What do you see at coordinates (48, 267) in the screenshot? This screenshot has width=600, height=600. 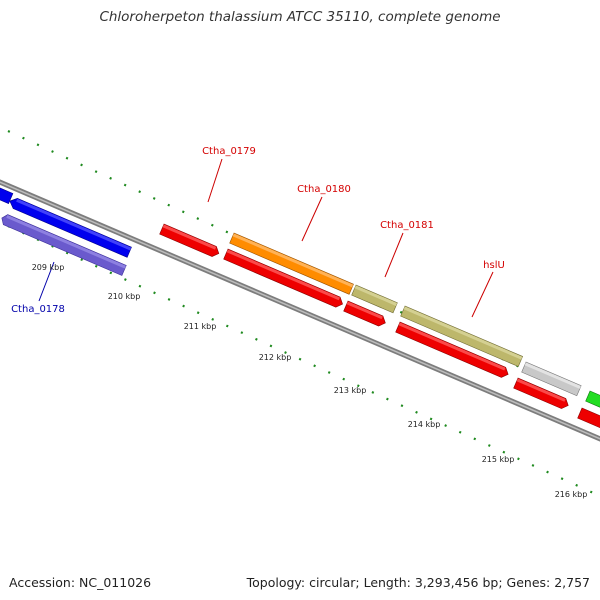 I see `scale-label-209: 209 kbp` at bounding box center [48, 267].